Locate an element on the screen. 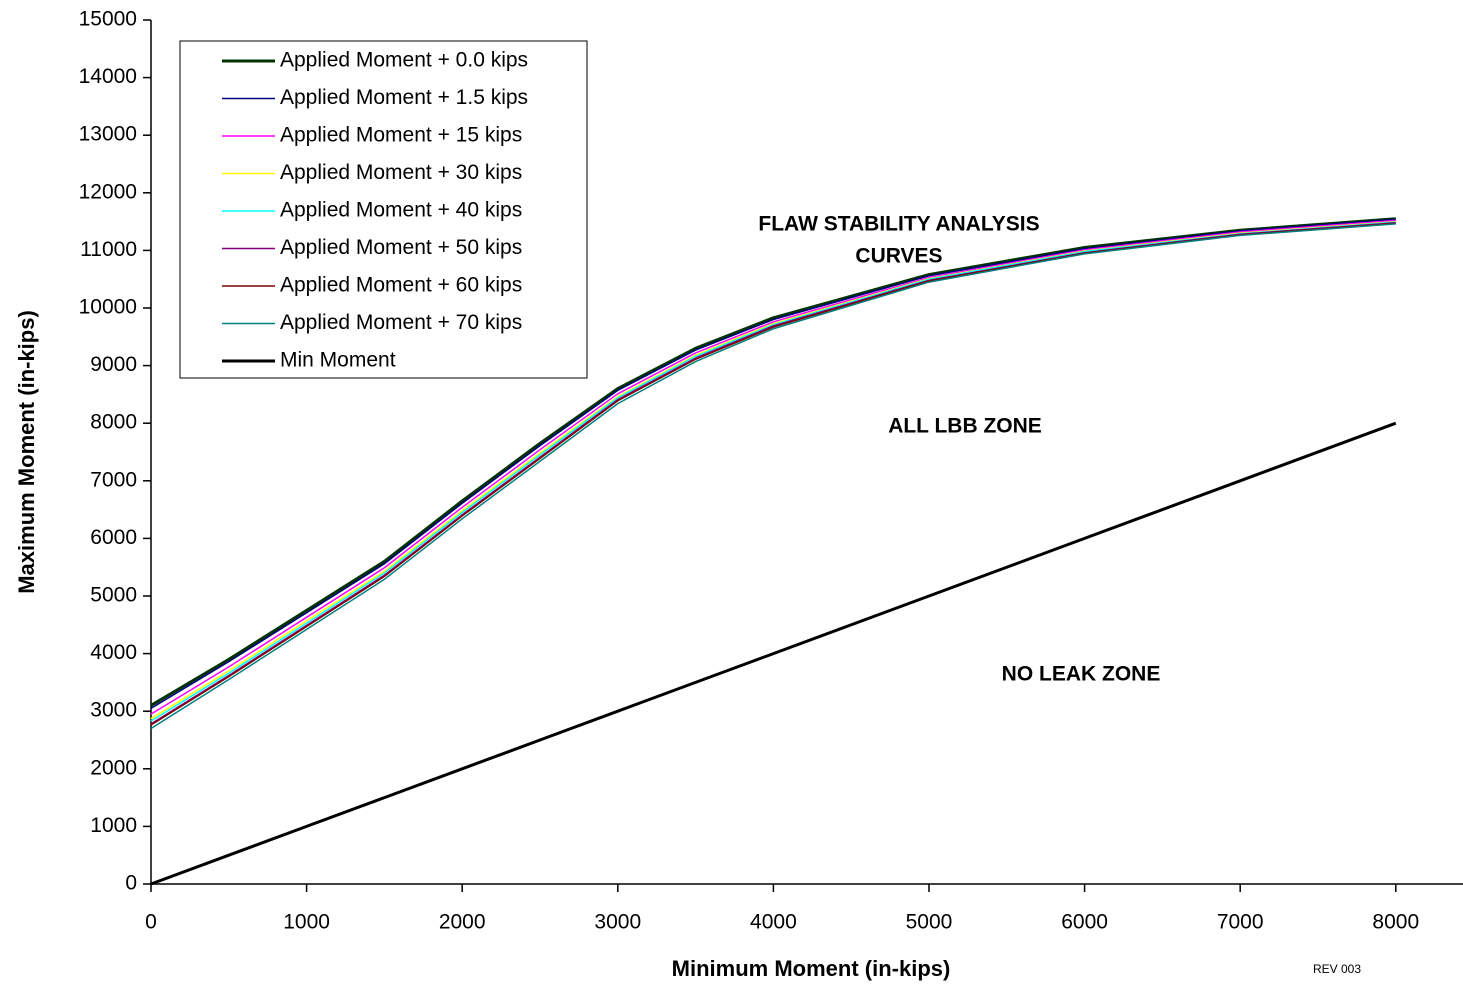  y-tick-label: 14000 is located at coordinates (108, 76).